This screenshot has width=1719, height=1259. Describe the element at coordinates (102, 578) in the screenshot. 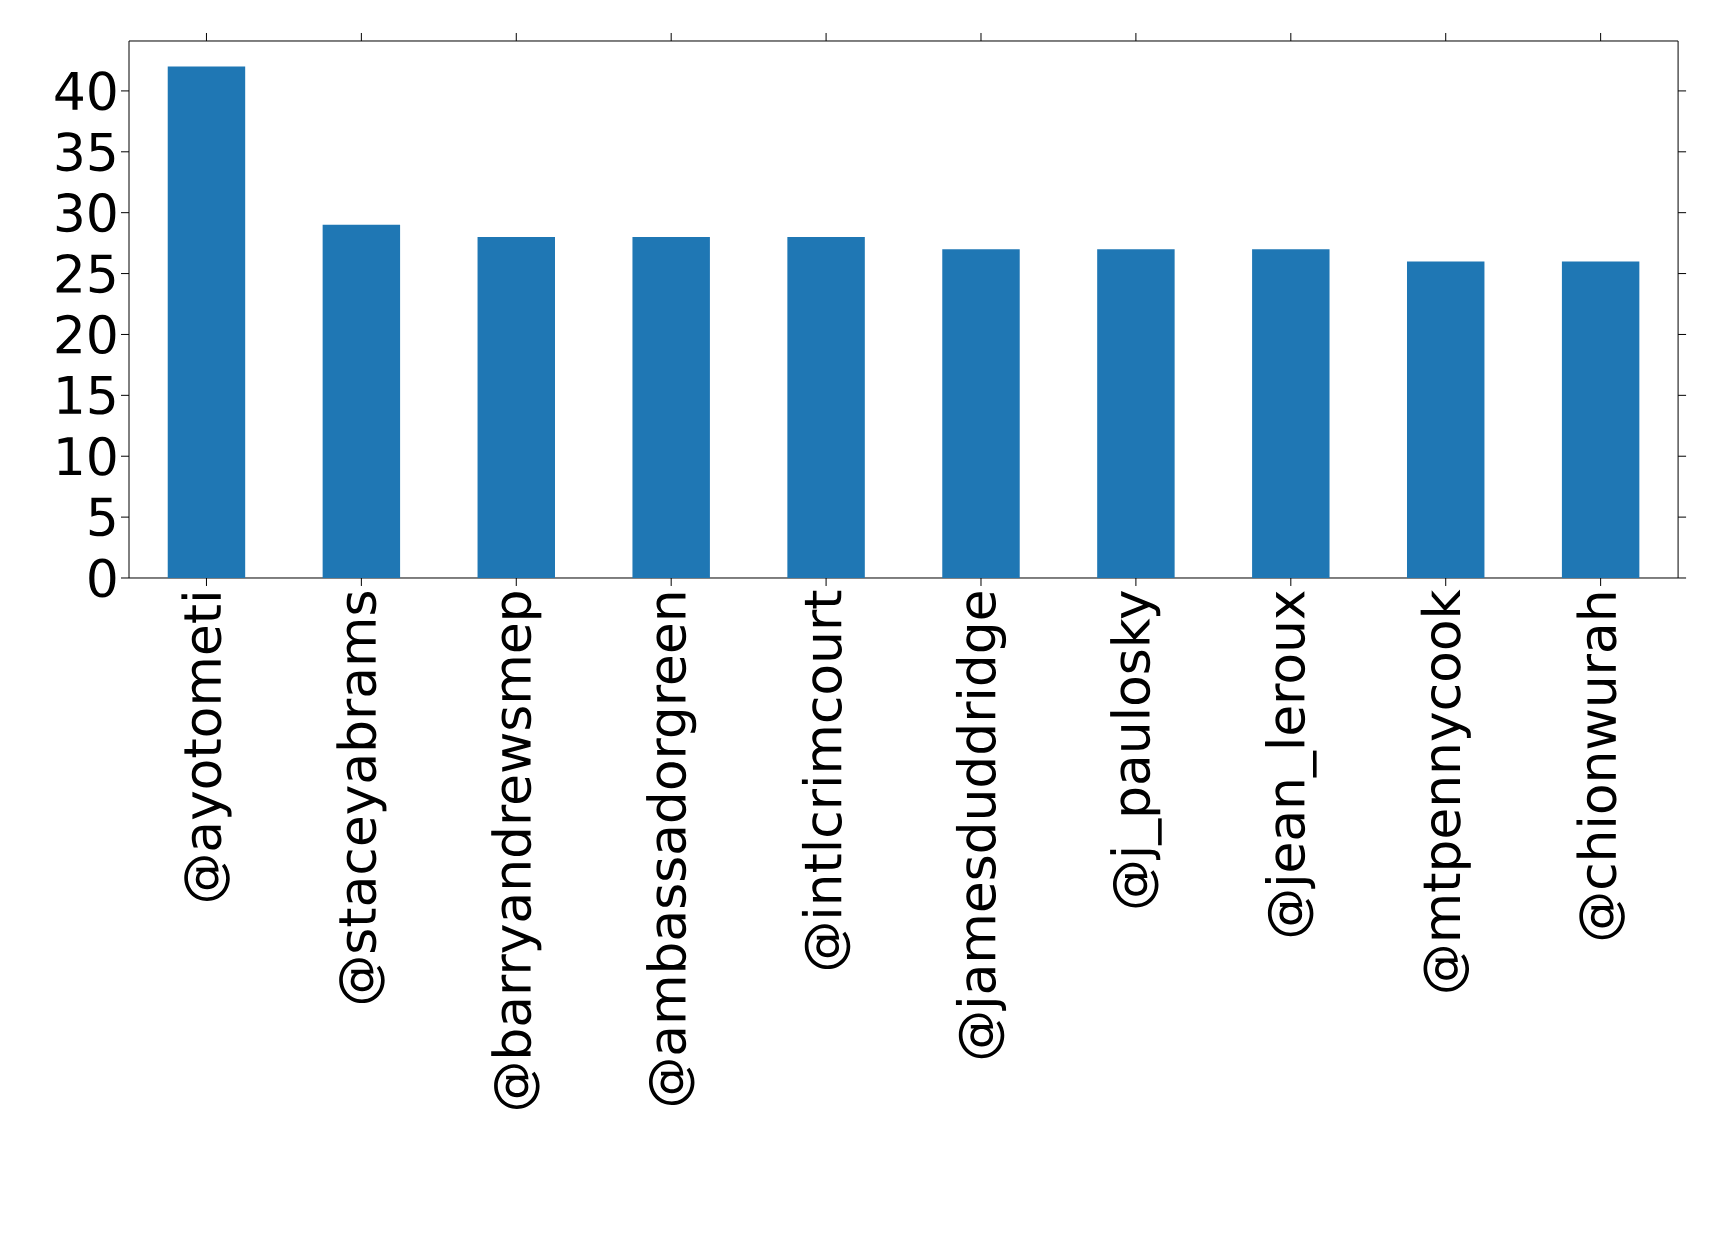

I see `y-tick-label: 0` at that location.